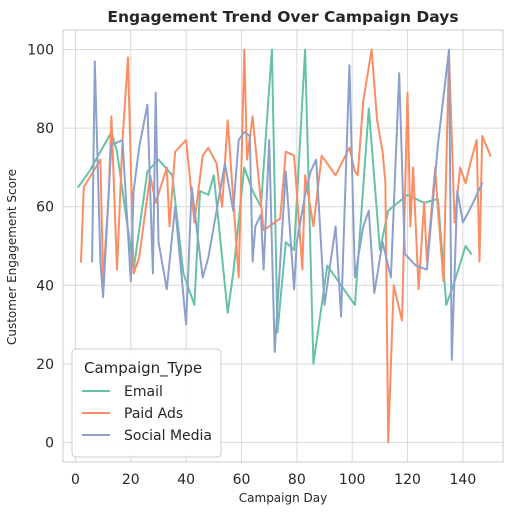  I want to click on x-tick-label: 40, so click(186, 480).